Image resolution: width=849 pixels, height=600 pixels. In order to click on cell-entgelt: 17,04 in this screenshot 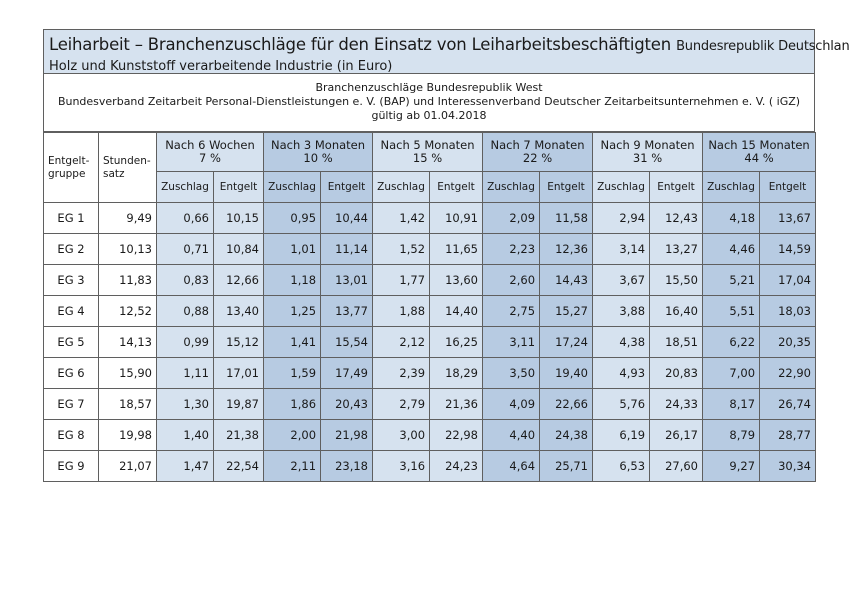, I will do `click(788, 280)`.